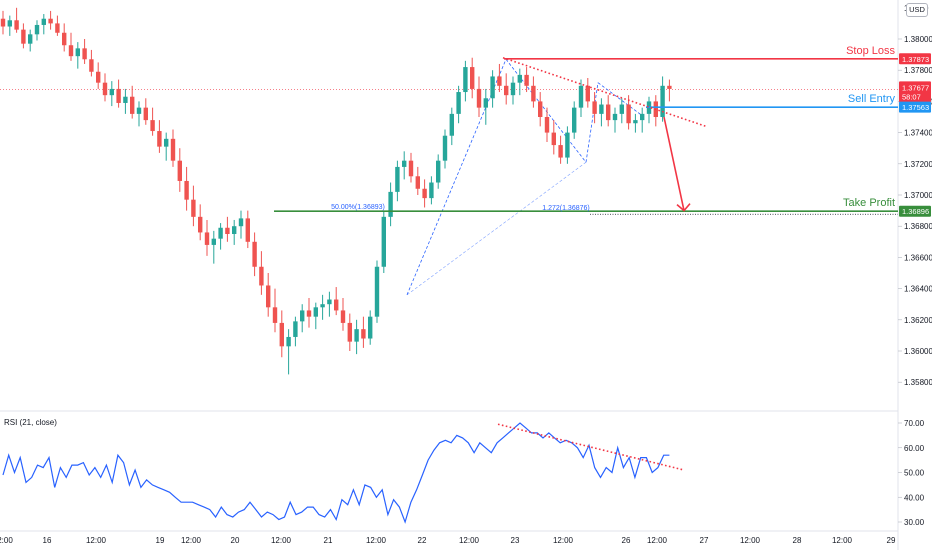  I want to click on rsi-line, so click(336, 473).